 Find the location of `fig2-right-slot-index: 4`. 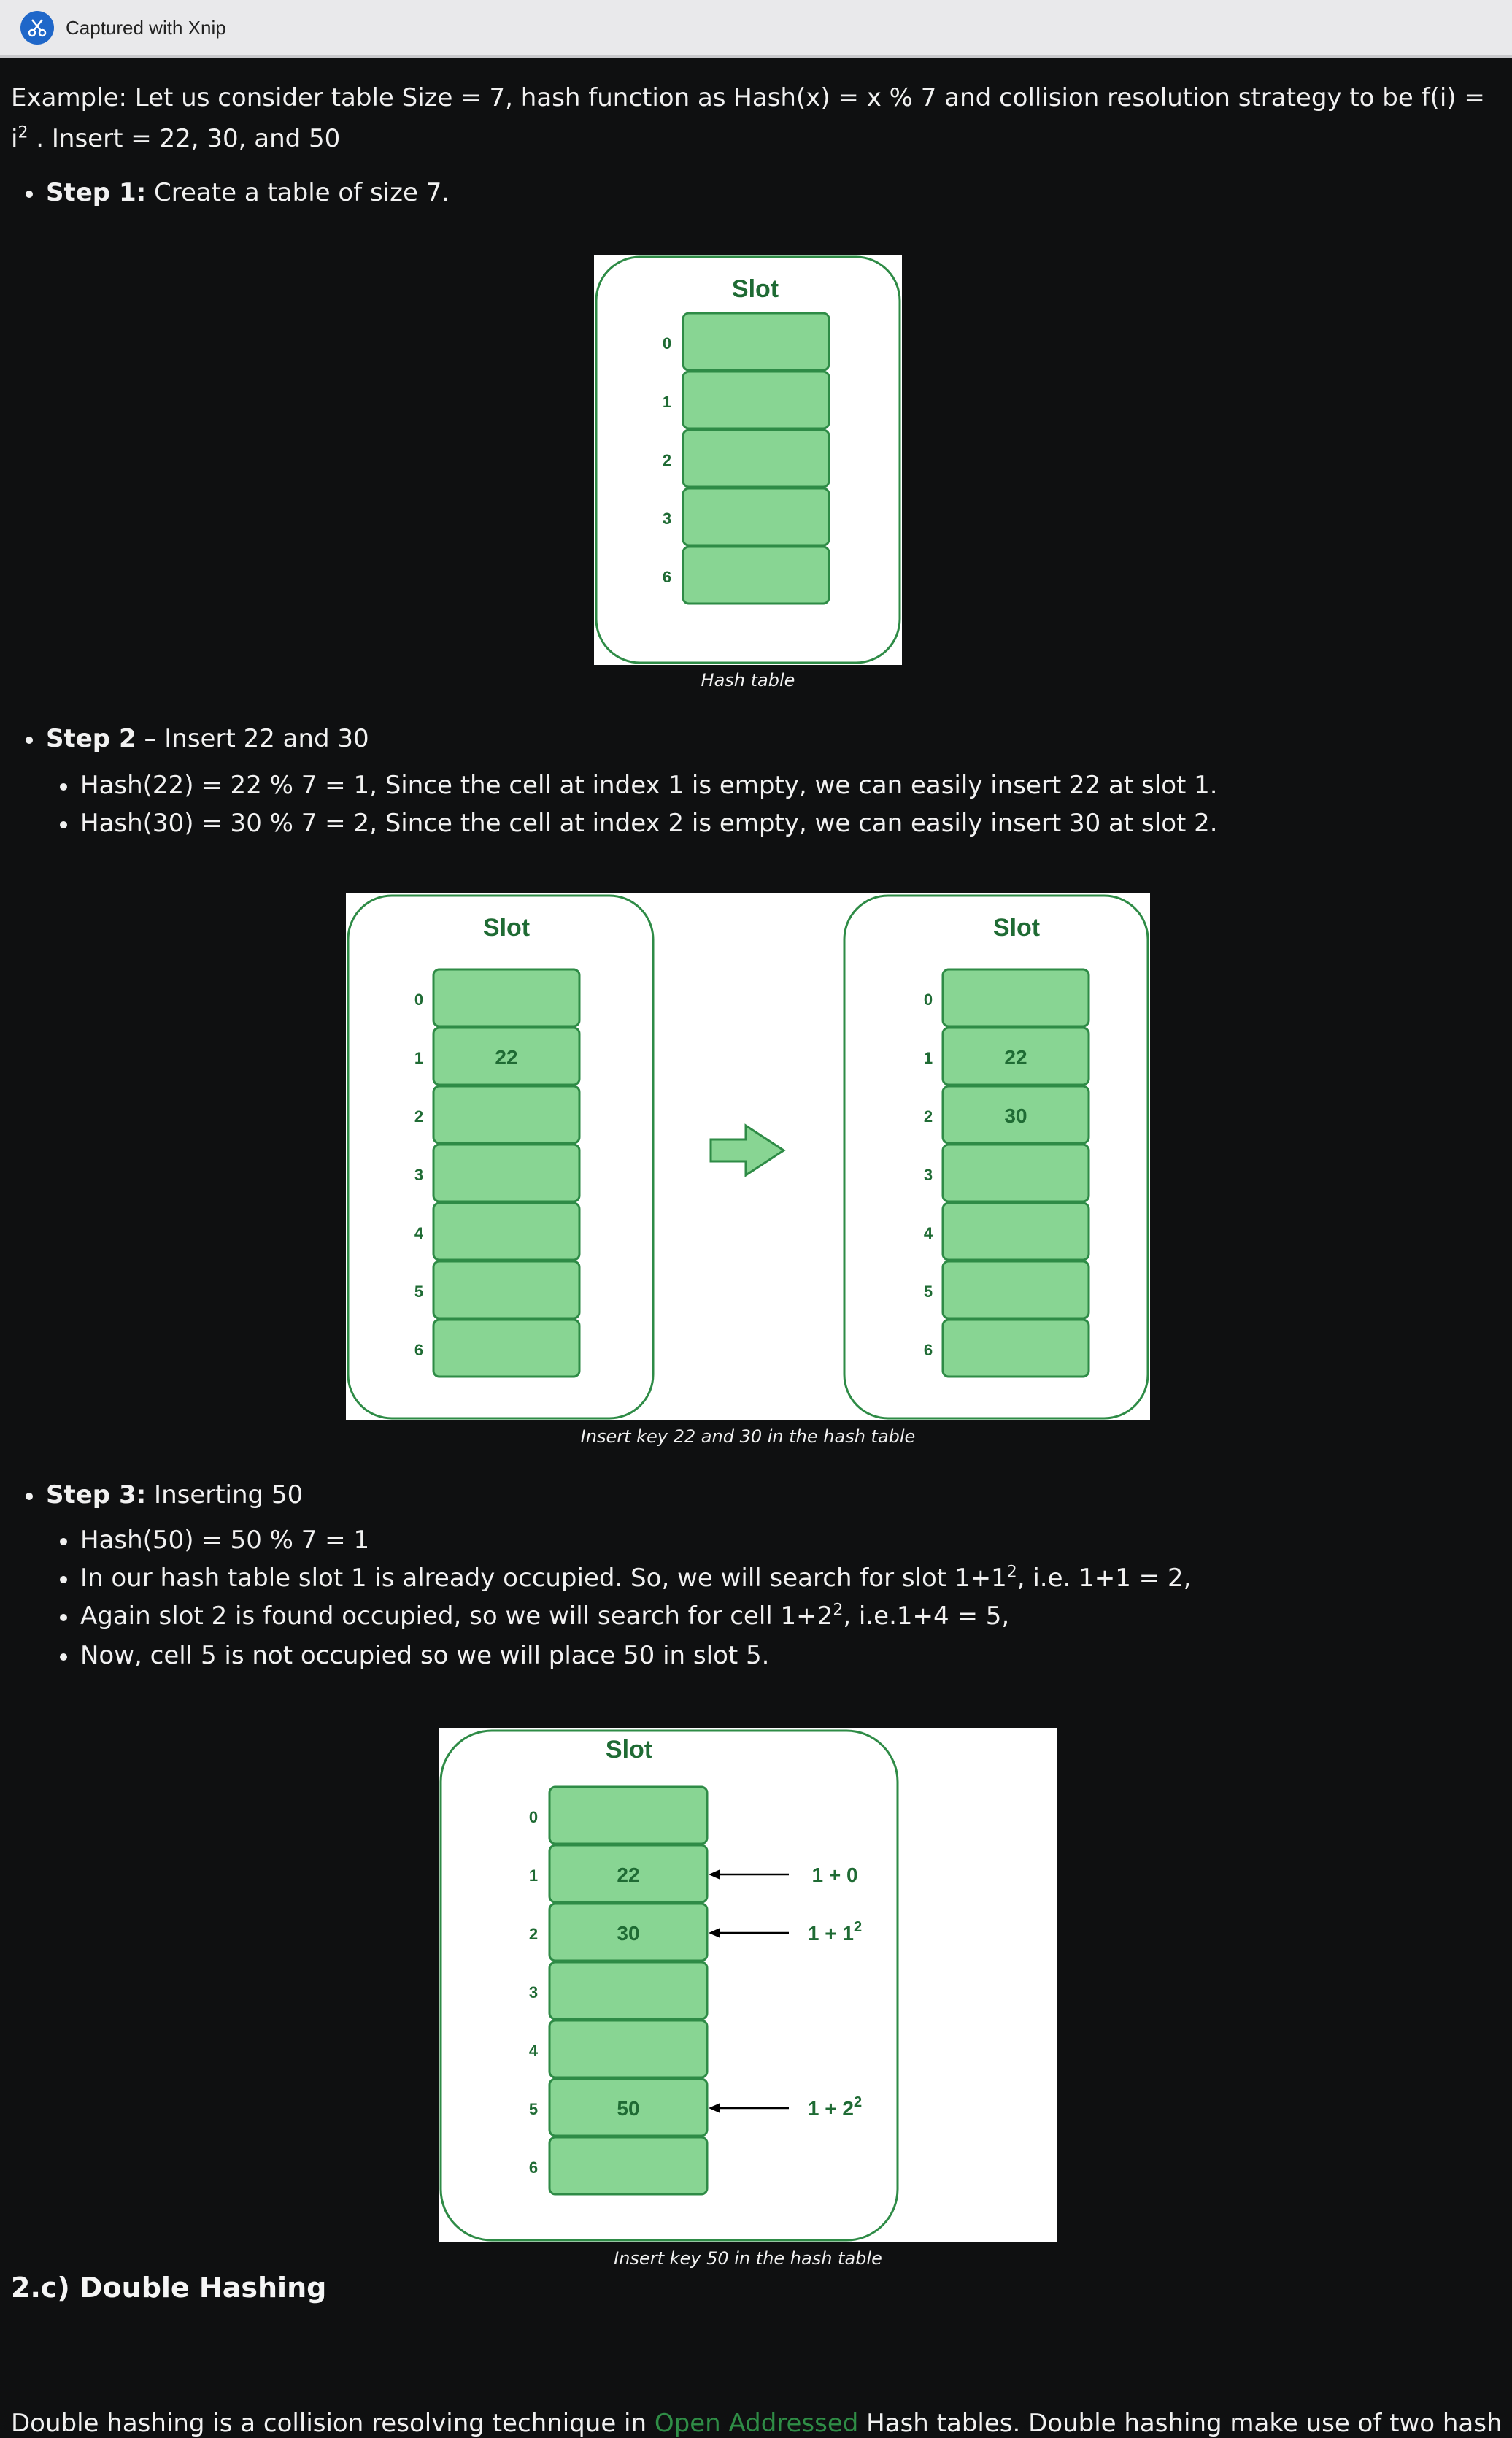

fig2-right-slot-index: 4 is located at coordinates (928, 1233).